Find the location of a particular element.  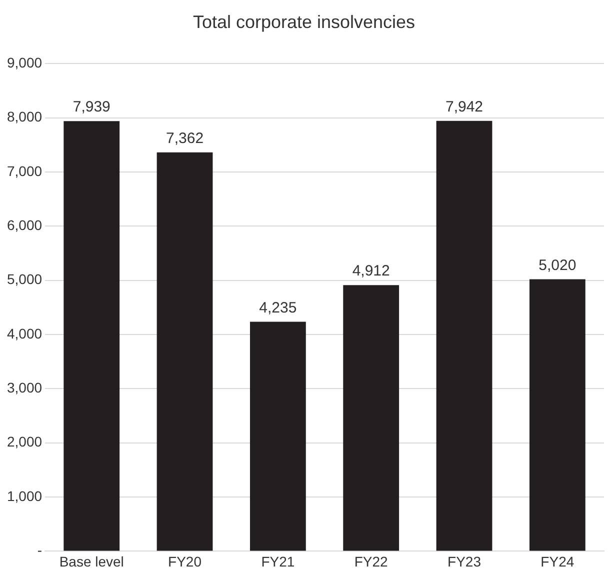

x-tick-label: FY22 is located at coordinates (371, 561).